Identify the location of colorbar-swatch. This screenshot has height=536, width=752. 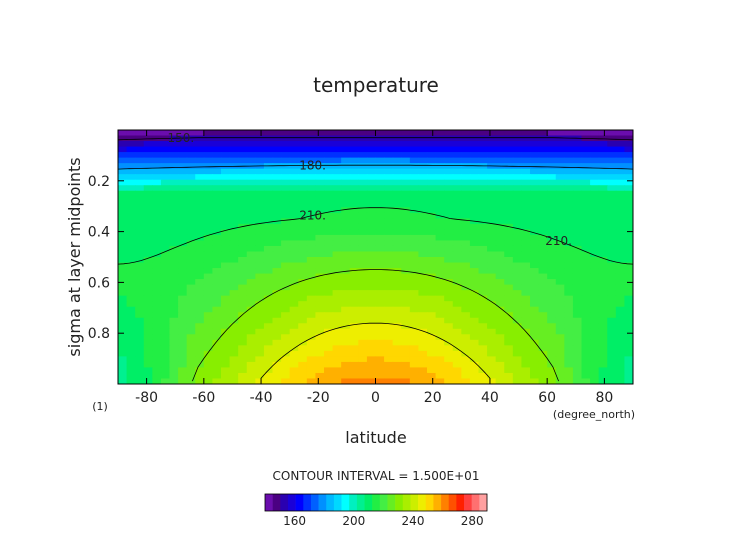
(269, 502).